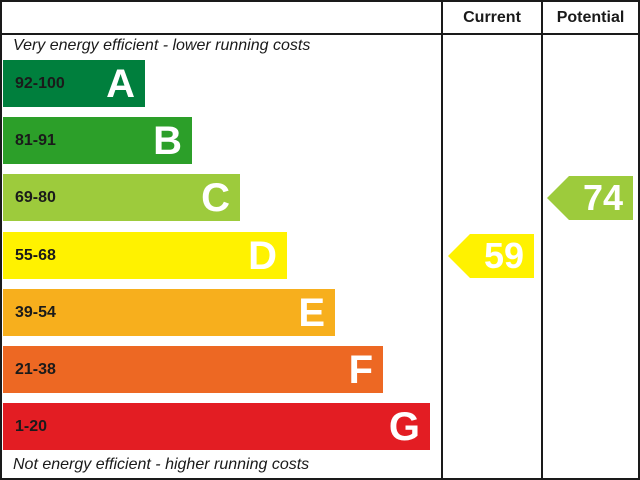 The image size is (640, 480). Describe the element at coordinates (31, 426) in the screenshot. I see `band-range-label: 1-20` at that location.